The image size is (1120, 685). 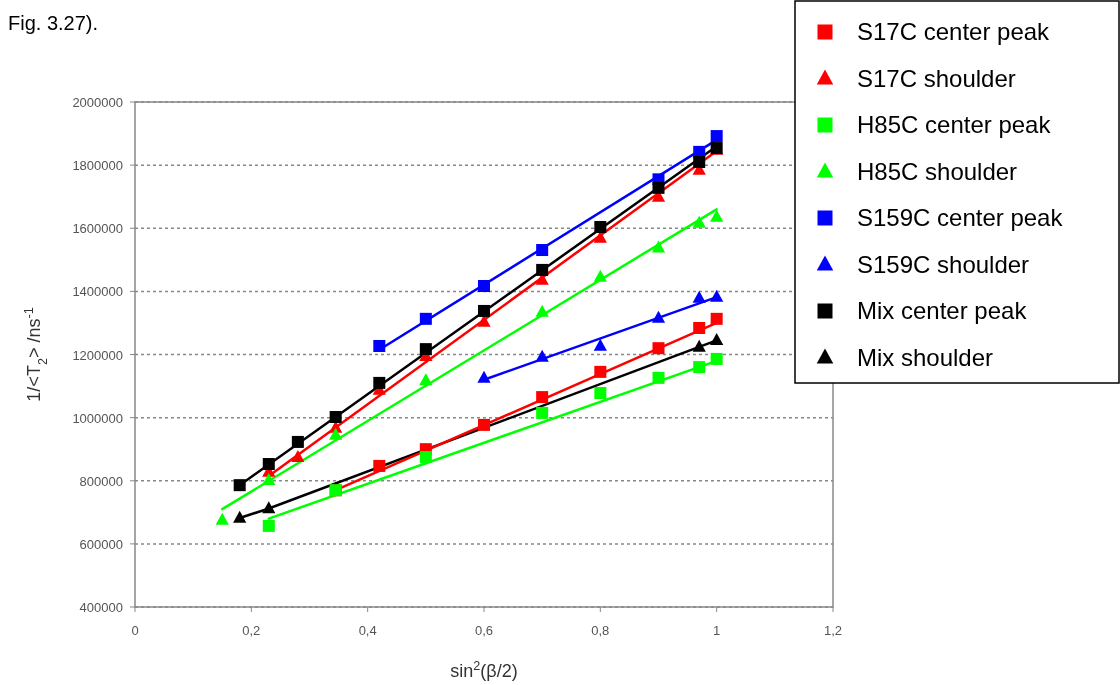 What do you see at coordinates (97, 355) in the screenshot?
I see `y-tick-label: 1200000` at bounding box center [97, 355].